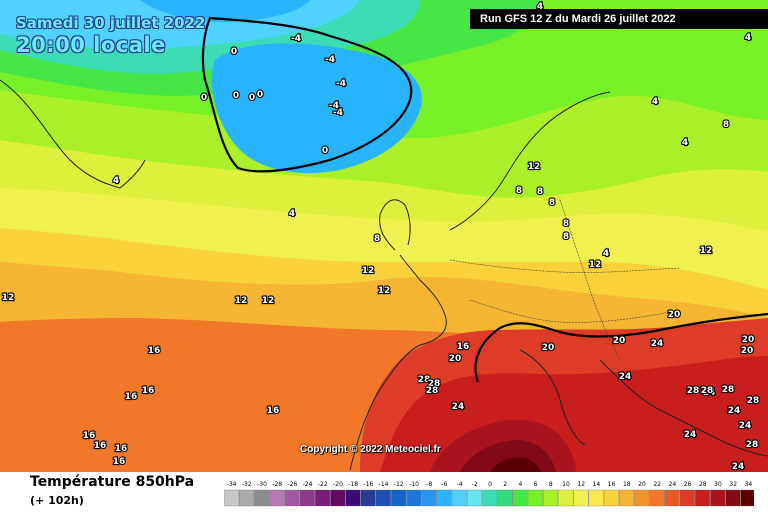 The width and height of the screenshot is (768, 512). I want to click on scale-tick-label: -26, so click(292, 484).